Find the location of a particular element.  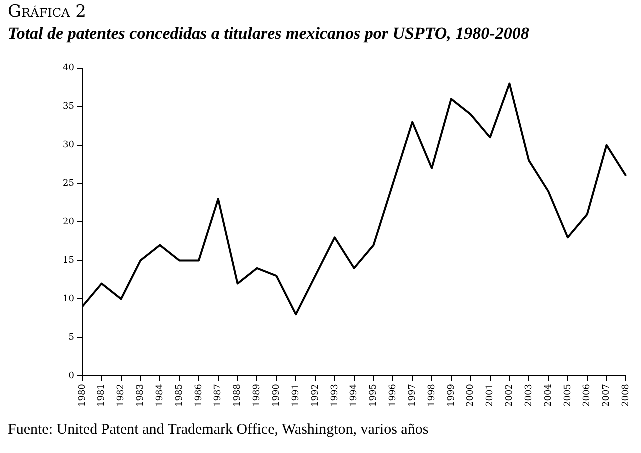

chart-title: Gráfica 2 is located at coordinates (47, 12).